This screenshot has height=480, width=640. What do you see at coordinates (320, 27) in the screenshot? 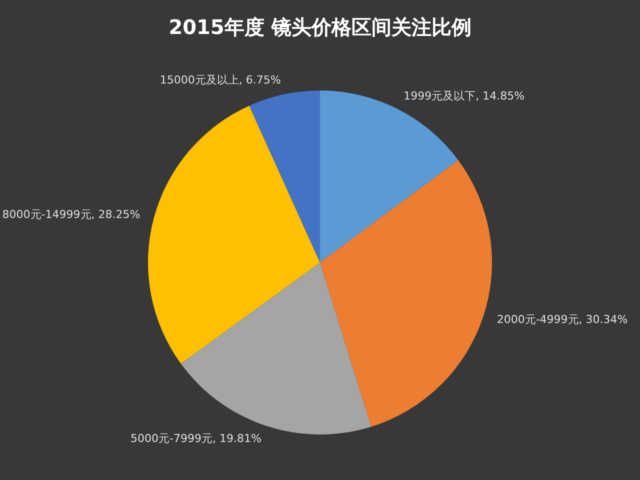
I see `chart-title: 2015年度 镜头价格区间关注比例` at bounding box center [320, 27].